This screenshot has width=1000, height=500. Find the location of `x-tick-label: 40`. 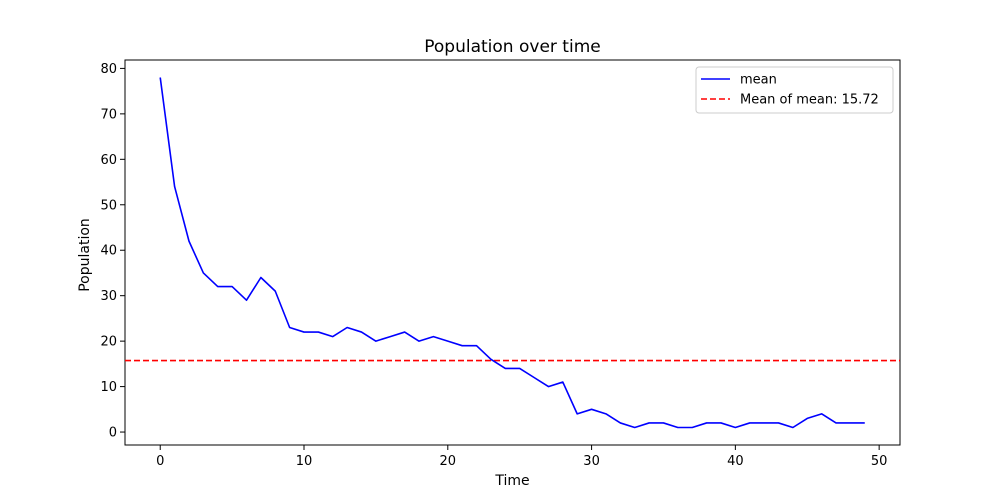

x-tick-label: 40 is located at coordinates (735, 461).